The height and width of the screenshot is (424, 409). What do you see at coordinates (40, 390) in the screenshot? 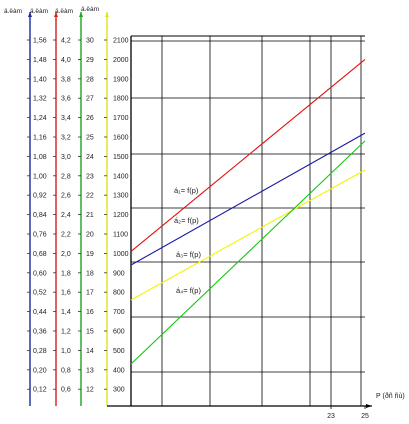
I see `axis-1-tick-label: 0,12` at bounding box center [40, 390].